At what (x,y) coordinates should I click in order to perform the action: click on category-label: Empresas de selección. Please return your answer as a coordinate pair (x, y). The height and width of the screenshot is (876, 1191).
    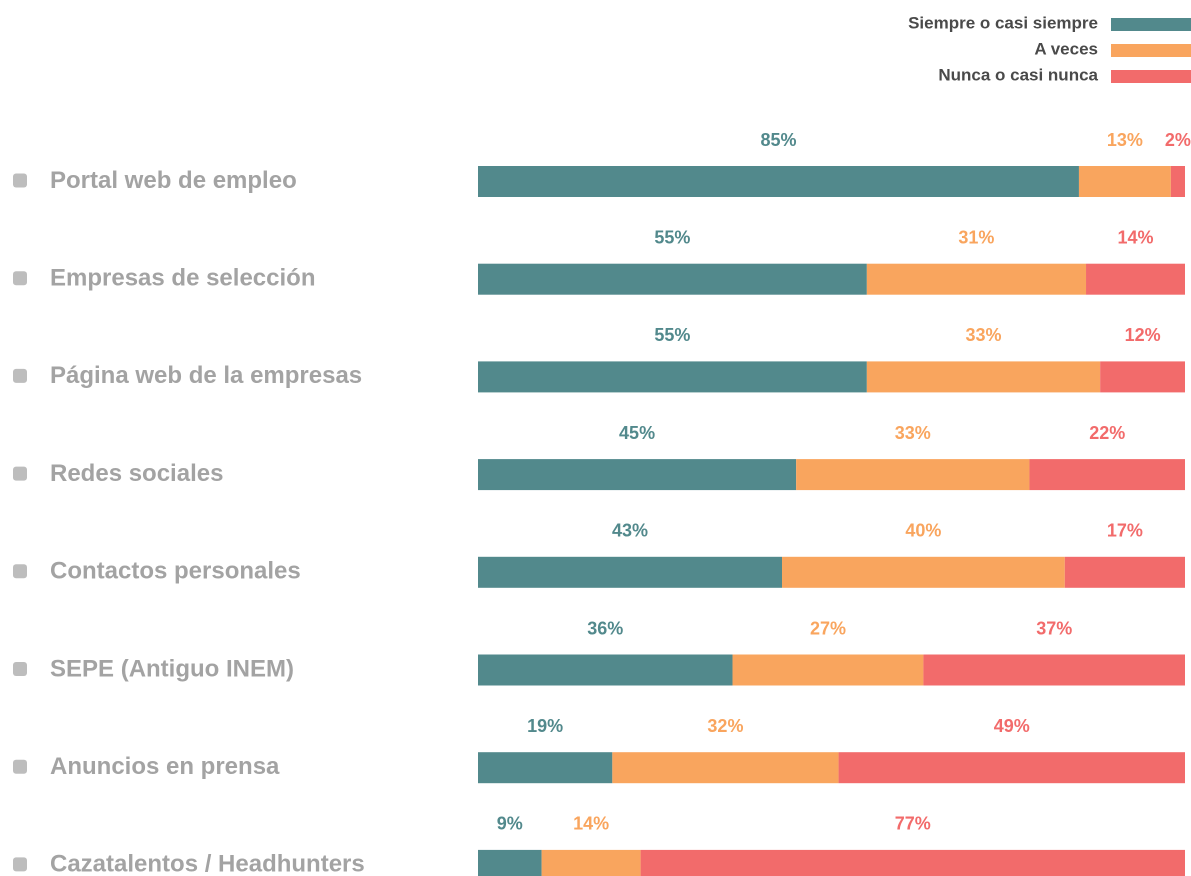
    Looking at the image, I should click on (182, 278).